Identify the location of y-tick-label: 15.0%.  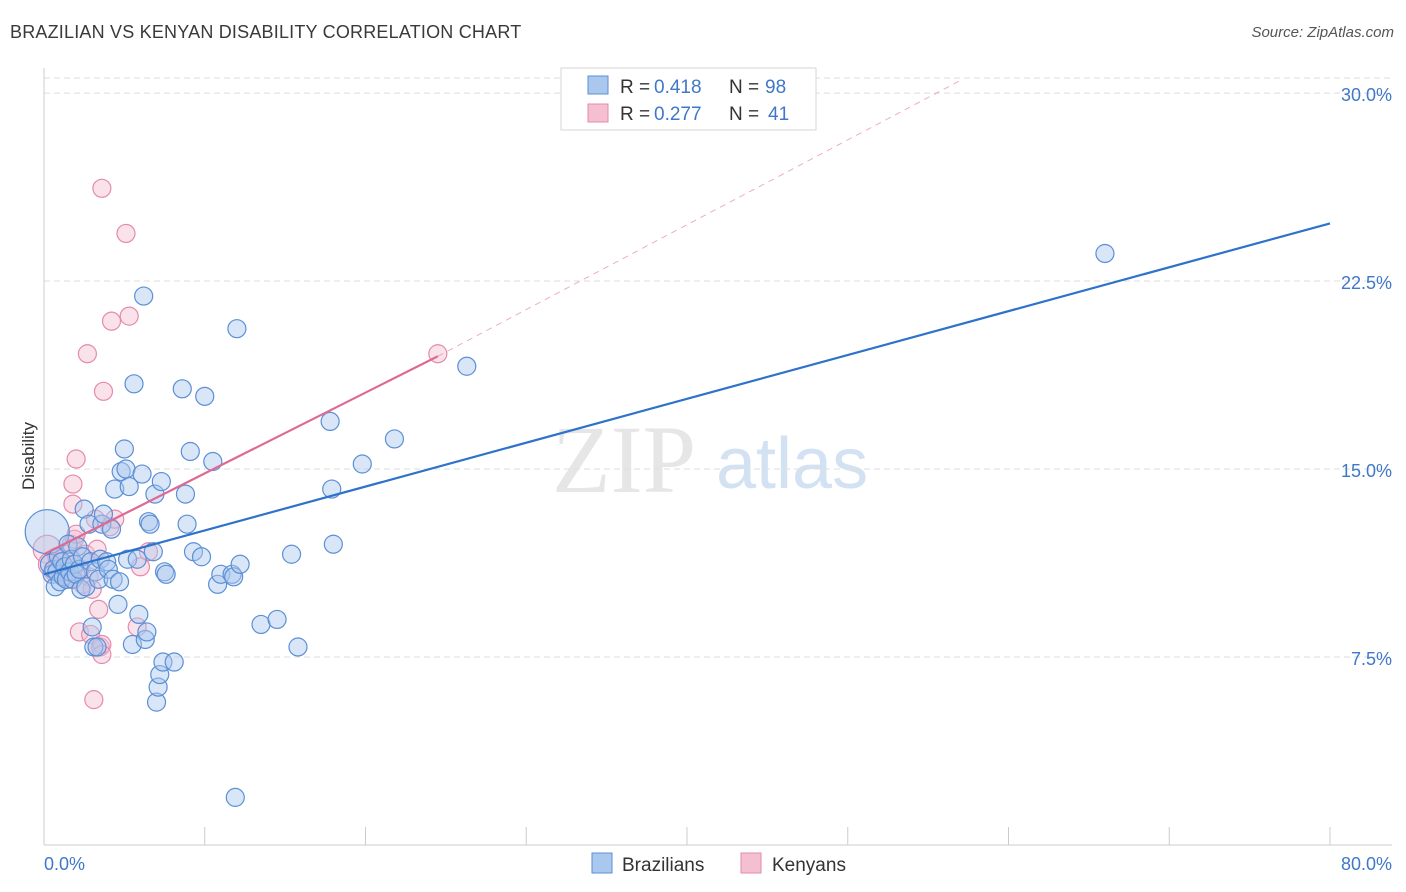
(1366, 471).